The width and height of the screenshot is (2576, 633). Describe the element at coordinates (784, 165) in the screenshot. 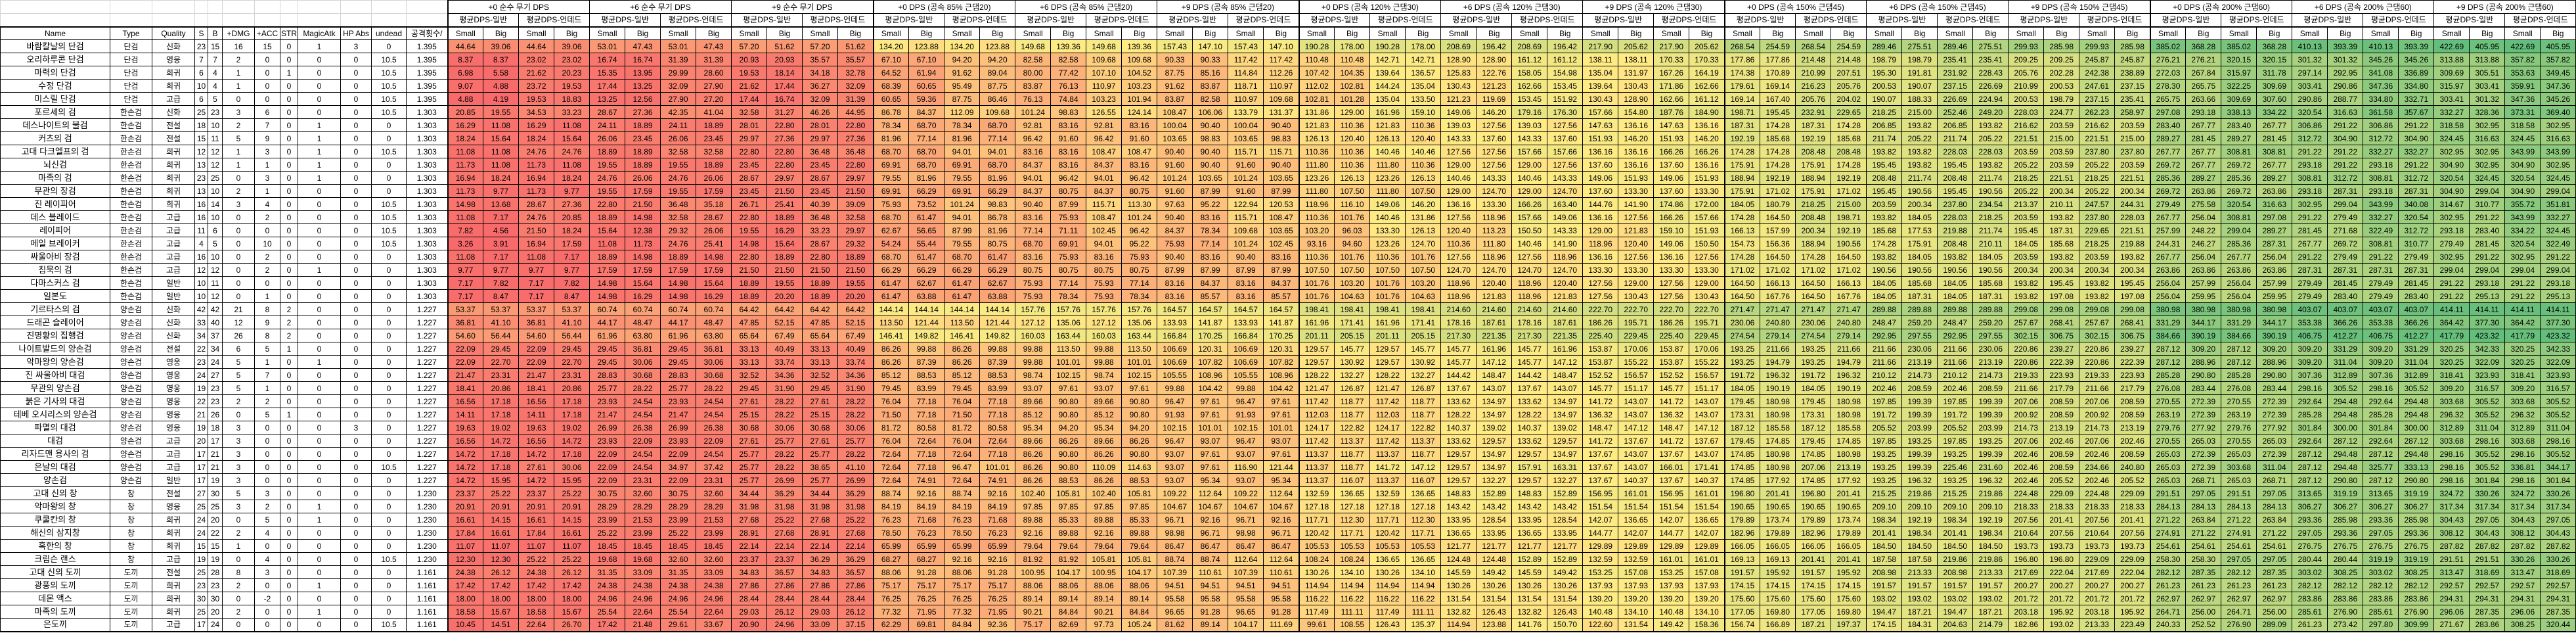

I see `dps-cell: 22.80` at that location.